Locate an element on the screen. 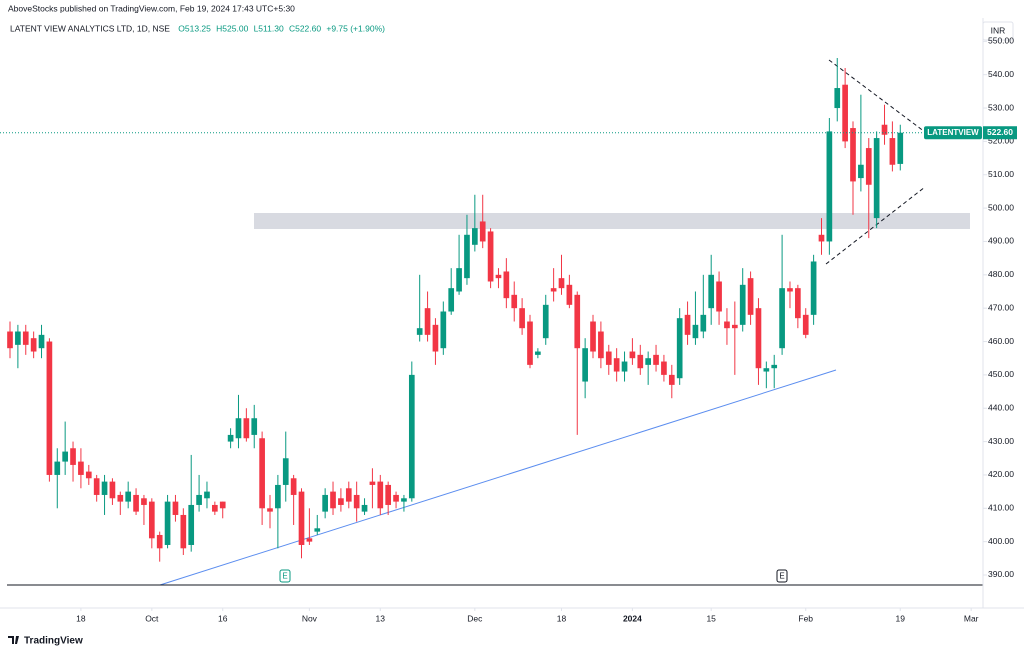  x-tick-label: Oct is located at coordinates (152, 618).